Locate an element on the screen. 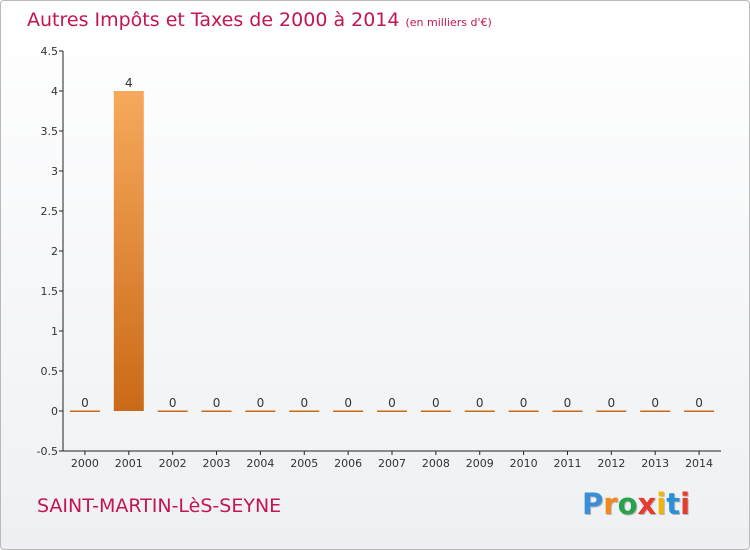  proxiti-logo: Proxiti is located at coordinates (636, 504).